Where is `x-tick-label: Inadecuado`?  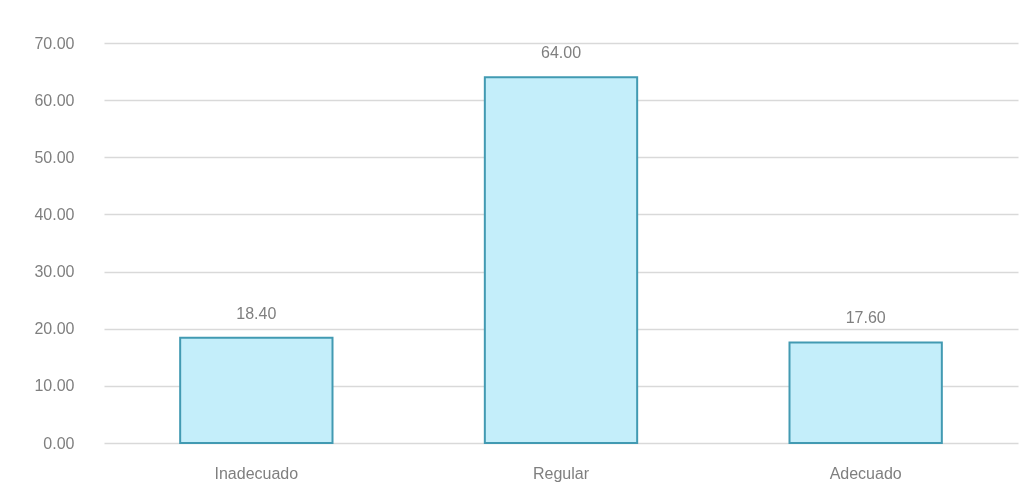 x-tick-label: Inadecuado is located at coordinates (256, 473).